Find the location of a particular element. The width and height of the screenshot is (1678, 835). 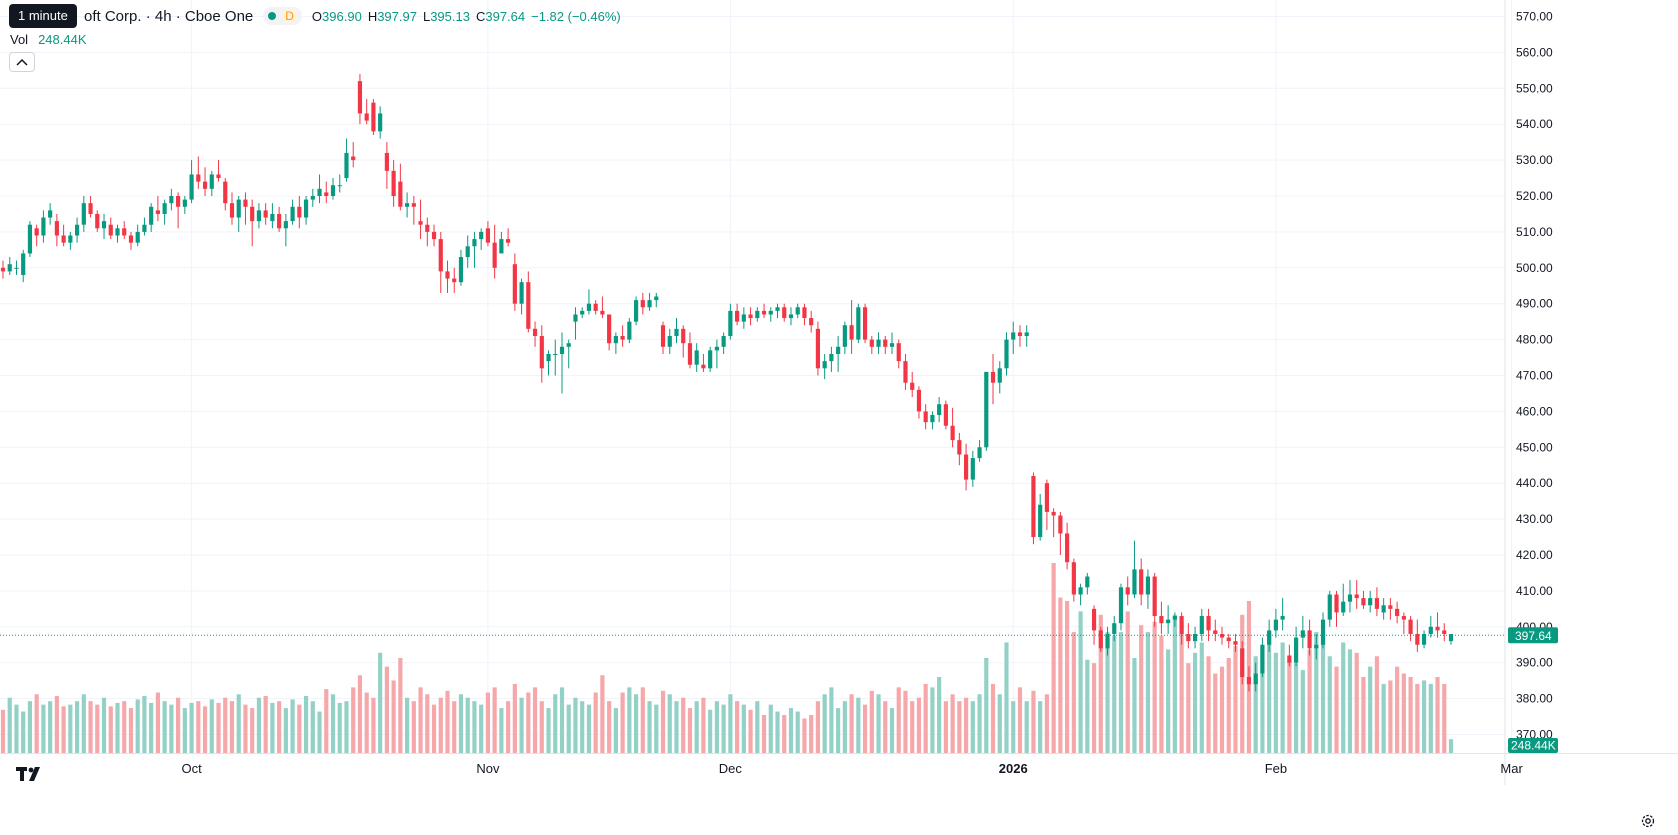

ohlc-open: O396.90 is located at coordinates (336, 16).